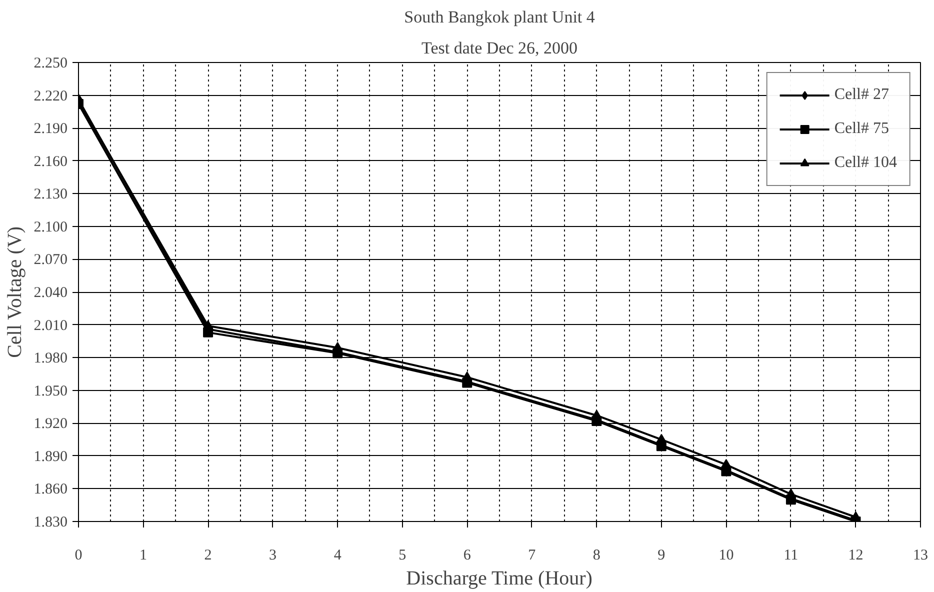 The image size is (934, 592). I want to click on legend-label: Cell# 27, so click(861, 95).